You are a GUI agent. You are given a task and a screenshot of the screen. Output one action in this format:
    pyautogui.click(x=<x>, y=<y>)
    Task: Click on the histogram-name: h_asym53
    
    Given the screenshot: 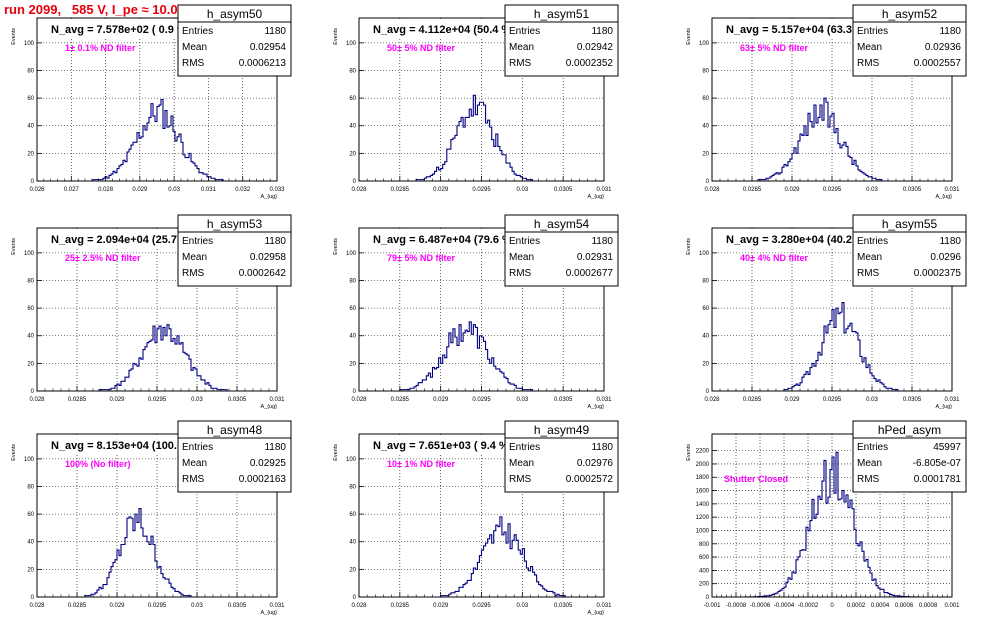 What is the action you would take?
    pyautogui.click(x=235, y=224)
    